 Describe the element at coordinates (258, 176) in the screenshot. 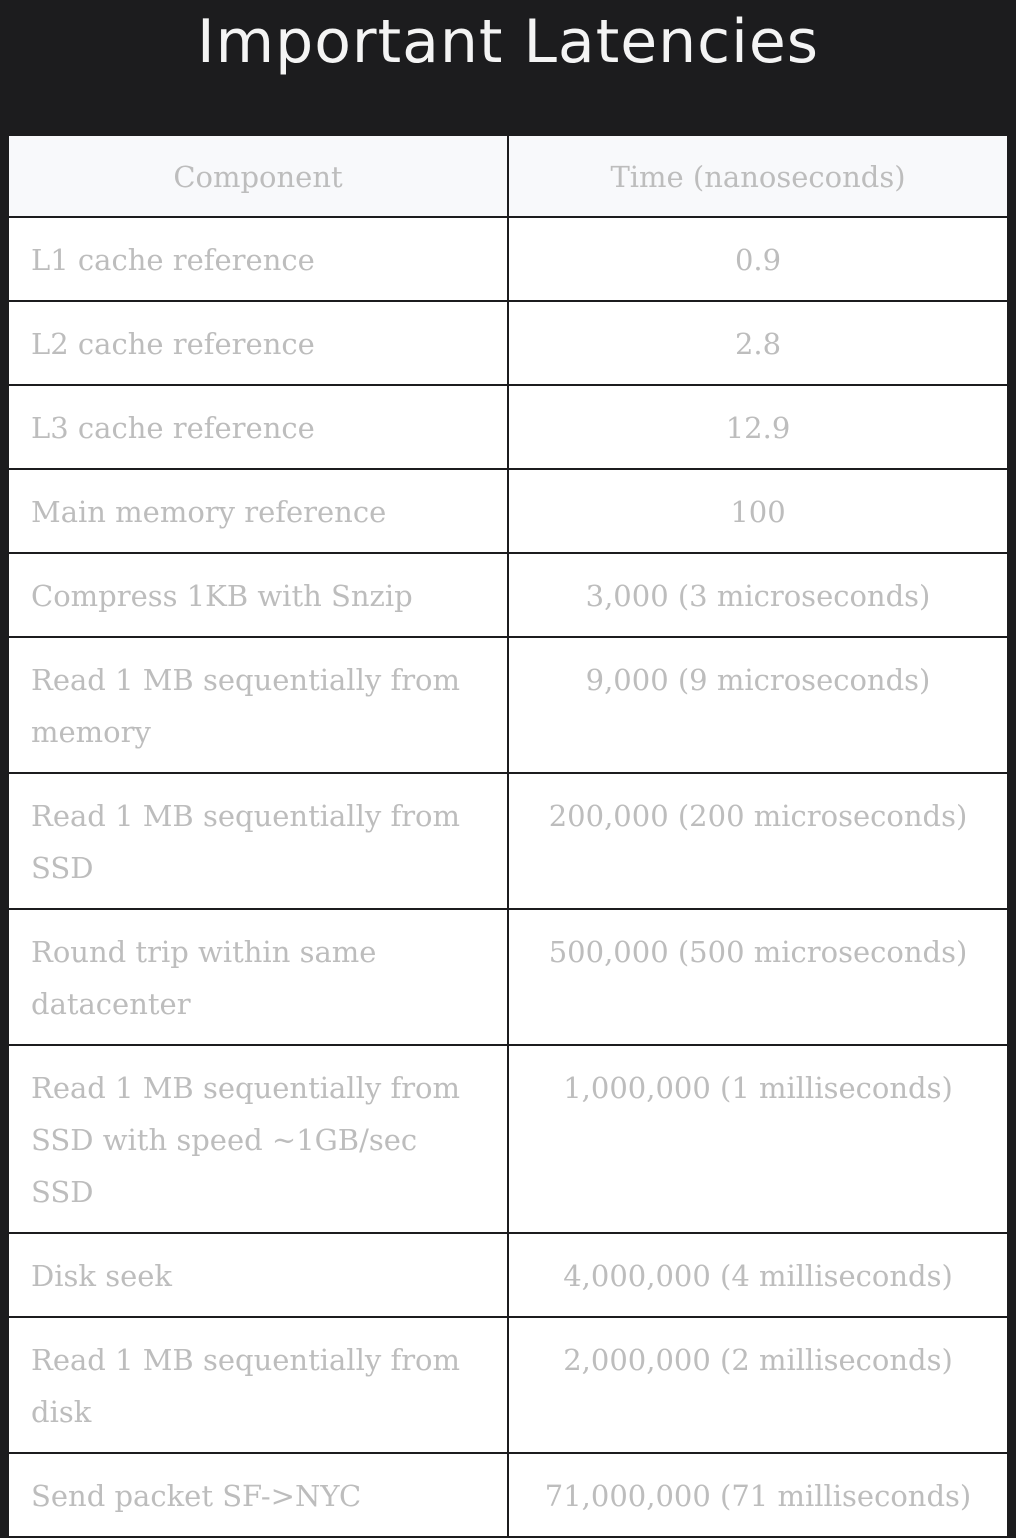

I see `column-header-component: Component` at that location.